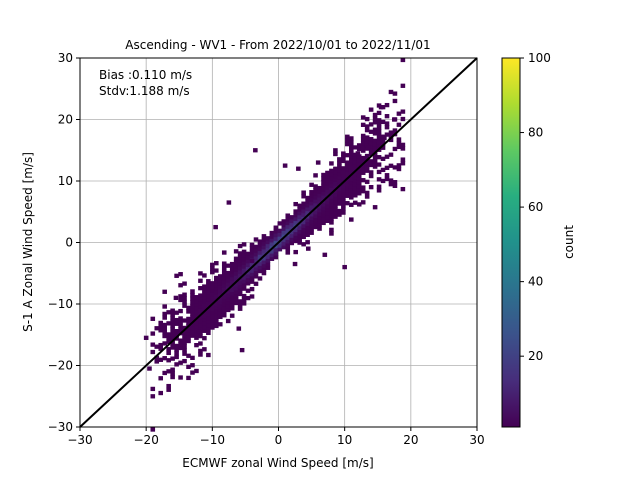 This screenshot has height=480, width=640. Describe the element at coordinates (144, 91) in the screenshot. I see `stdv-annotation: Stdv:1.188 m/s` at that location.